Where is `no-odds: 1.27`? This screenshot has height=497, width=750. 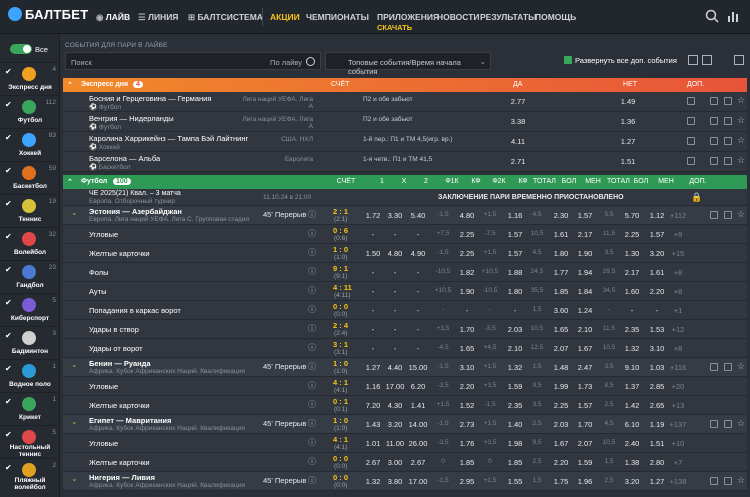 no-odds: 1.27 is located at coordinates (628, 141).